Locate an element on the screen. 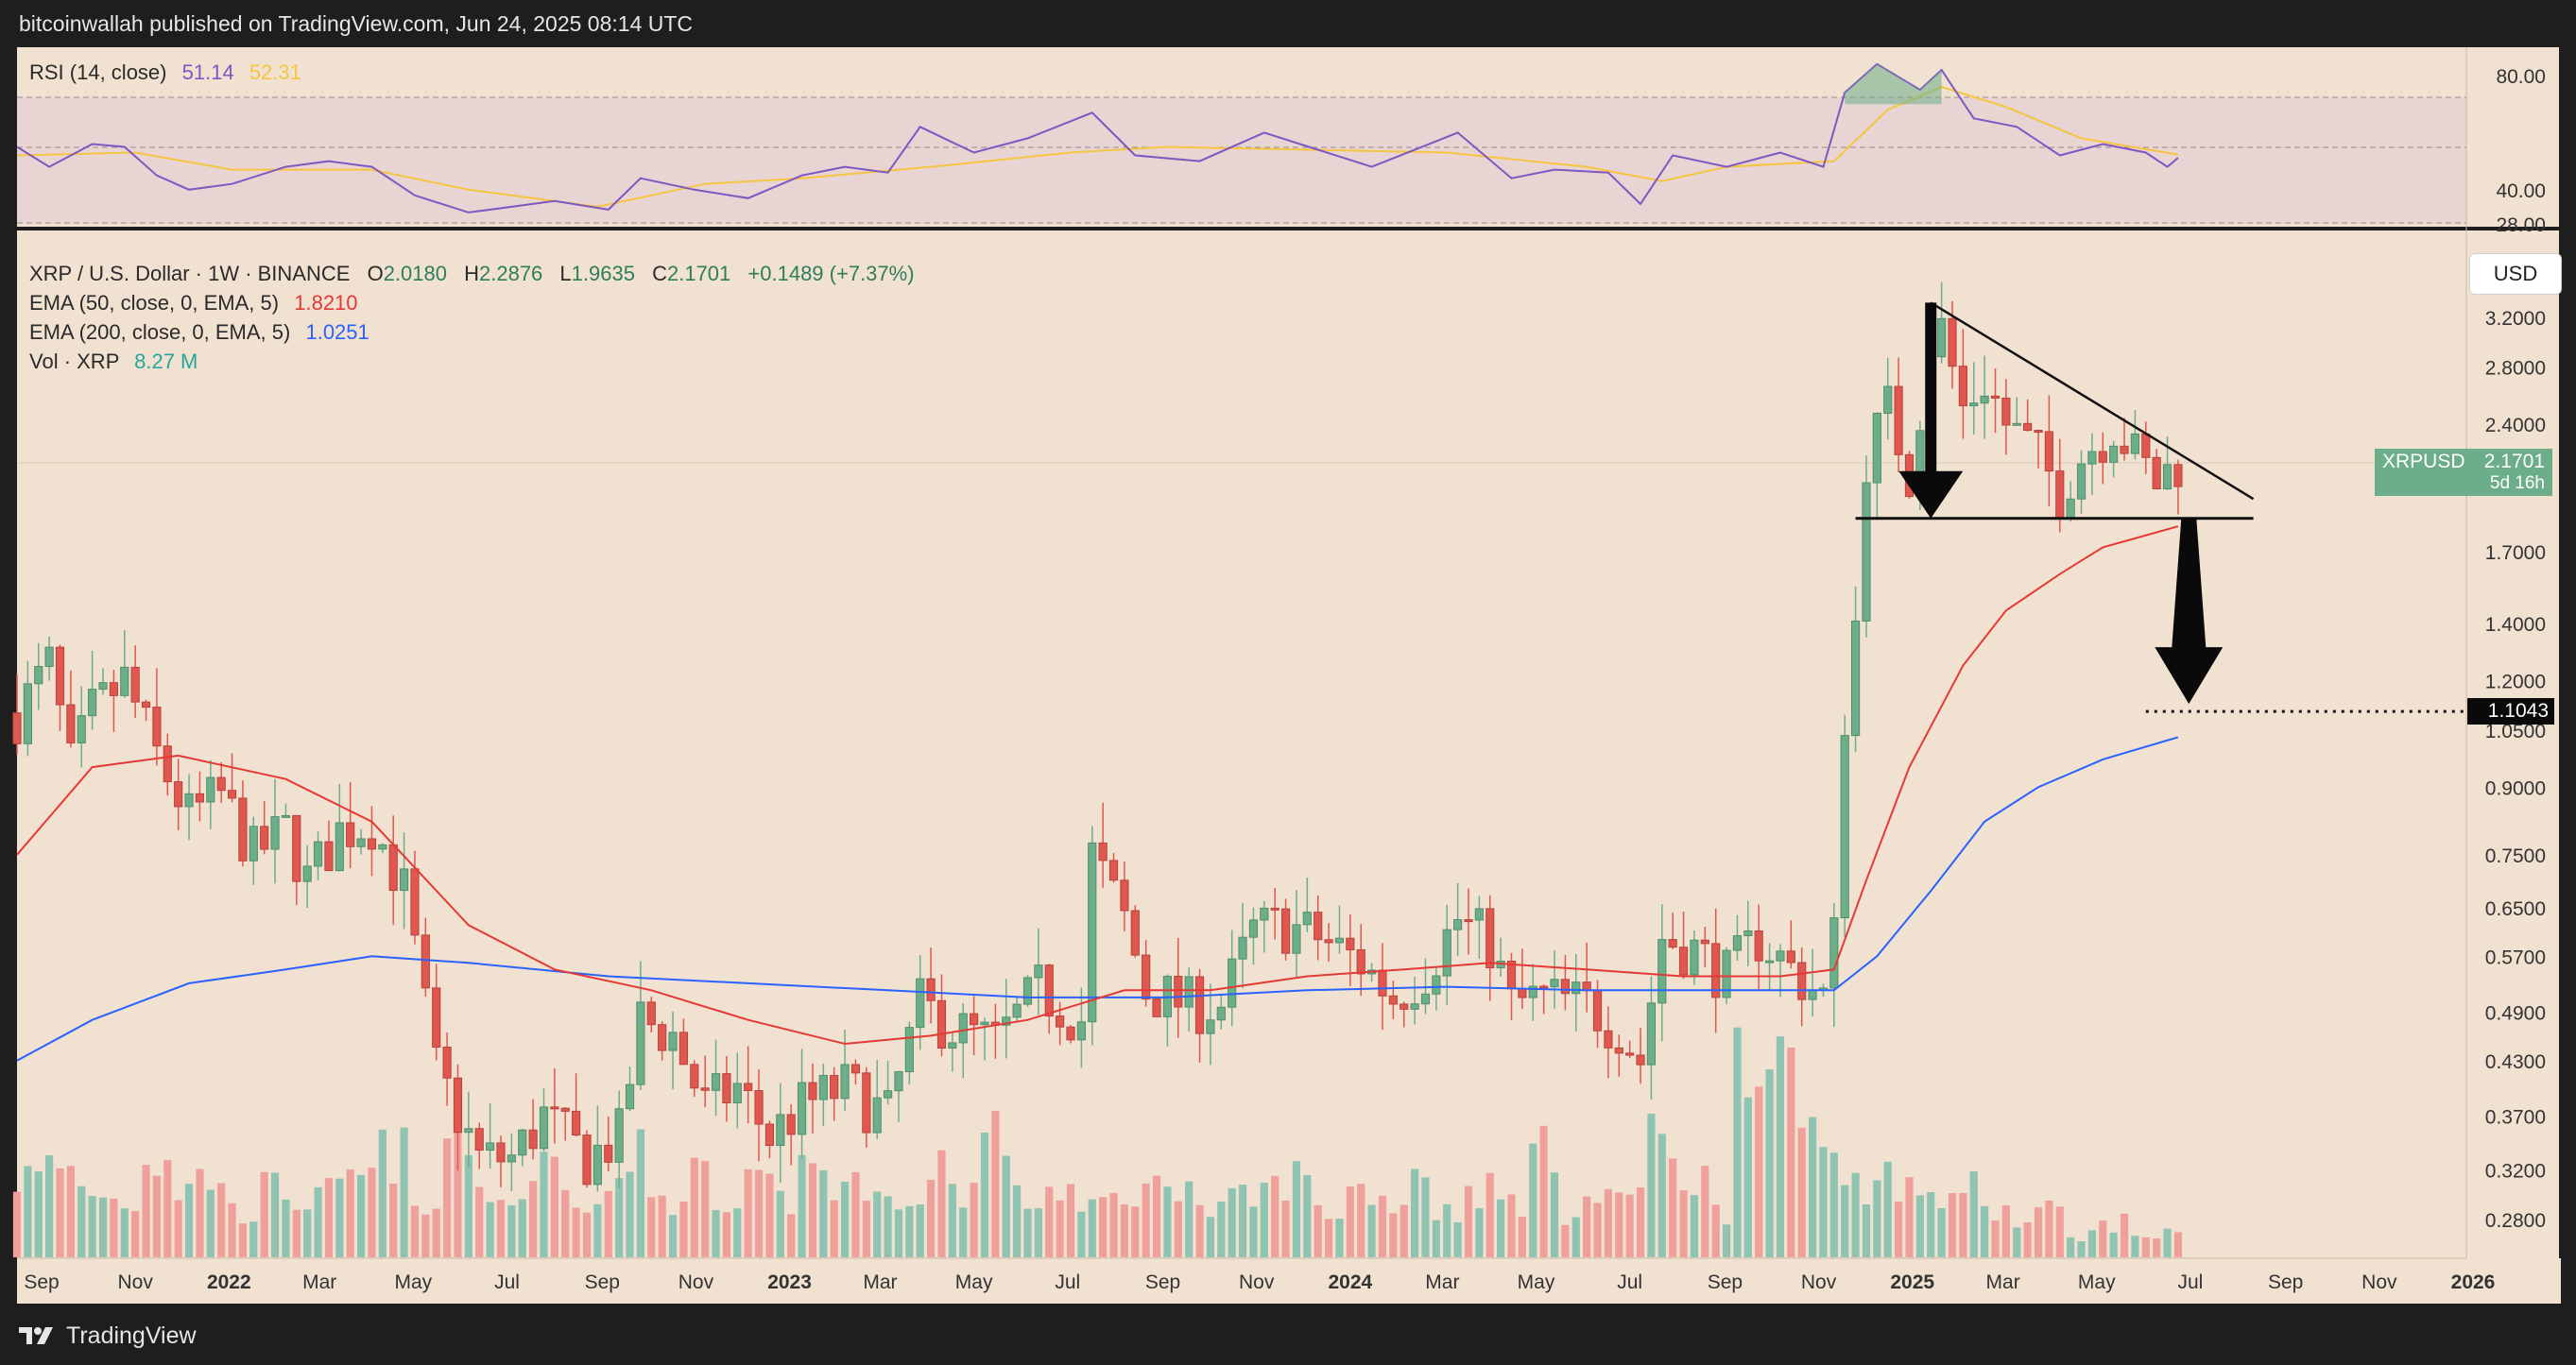 This screenshot has height=1365, width=2576. tradingview-logo: TradingView is located at coordinates (108, 1336).